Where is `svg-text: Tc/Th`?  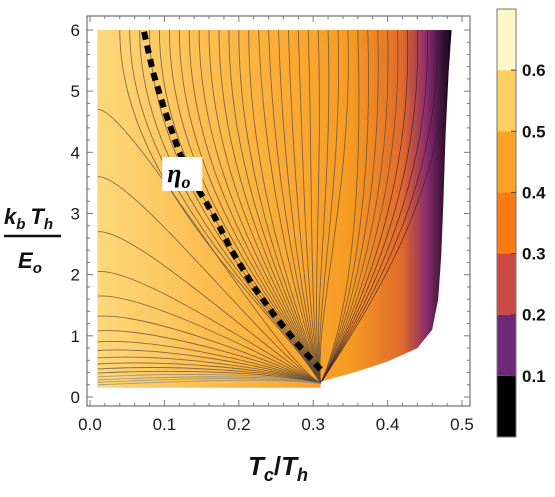
svg-text: Tc/Th is located at coordinates (278, 468).